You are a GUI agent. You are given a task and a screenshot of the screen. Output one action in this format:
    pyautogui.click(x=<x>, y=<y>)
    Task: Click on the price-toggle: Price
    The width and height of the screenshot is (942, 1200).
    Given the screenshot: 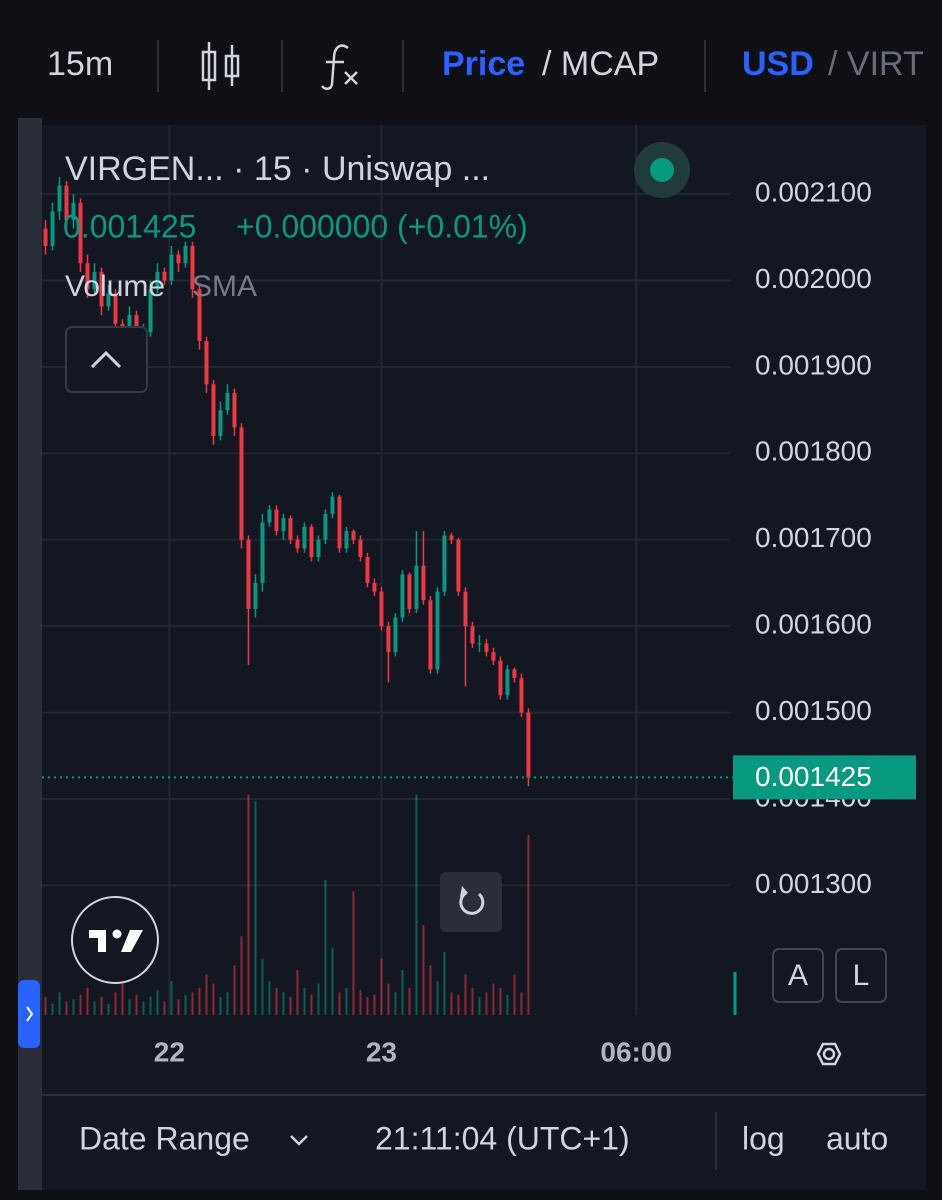 What is the action you would take?
    pyautogui.click(x=483, y=64)
    